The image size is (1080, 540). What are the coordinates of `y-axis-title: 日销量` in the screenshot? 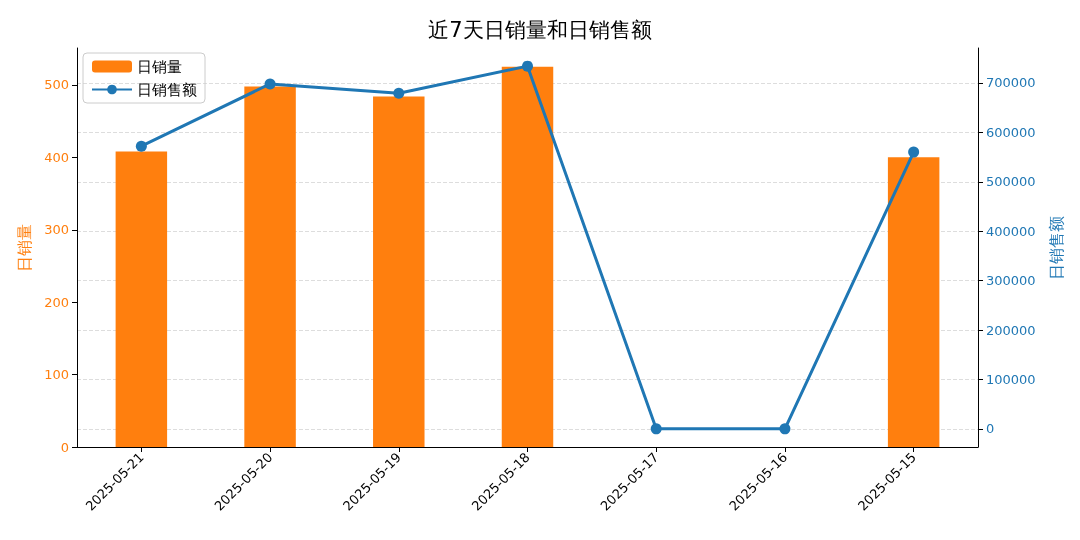 It's located at (24, 247).